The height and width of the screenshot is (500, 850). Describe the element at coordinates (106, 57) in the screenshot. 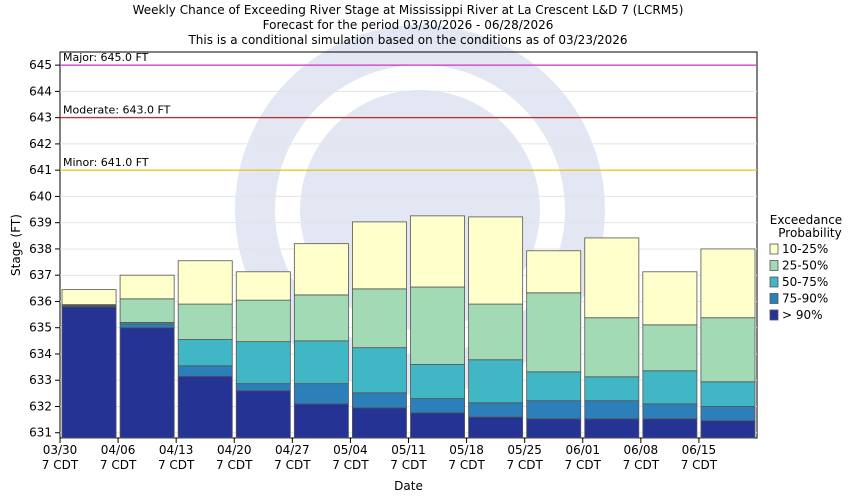

I see `threshold-label: Major: 645.0 FT` at that location.